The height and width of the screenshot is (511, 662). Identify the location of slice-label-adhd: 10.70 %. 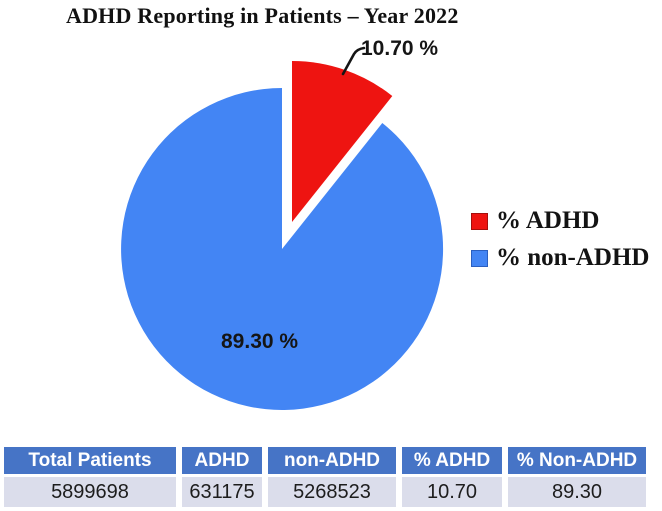
(400, 48).